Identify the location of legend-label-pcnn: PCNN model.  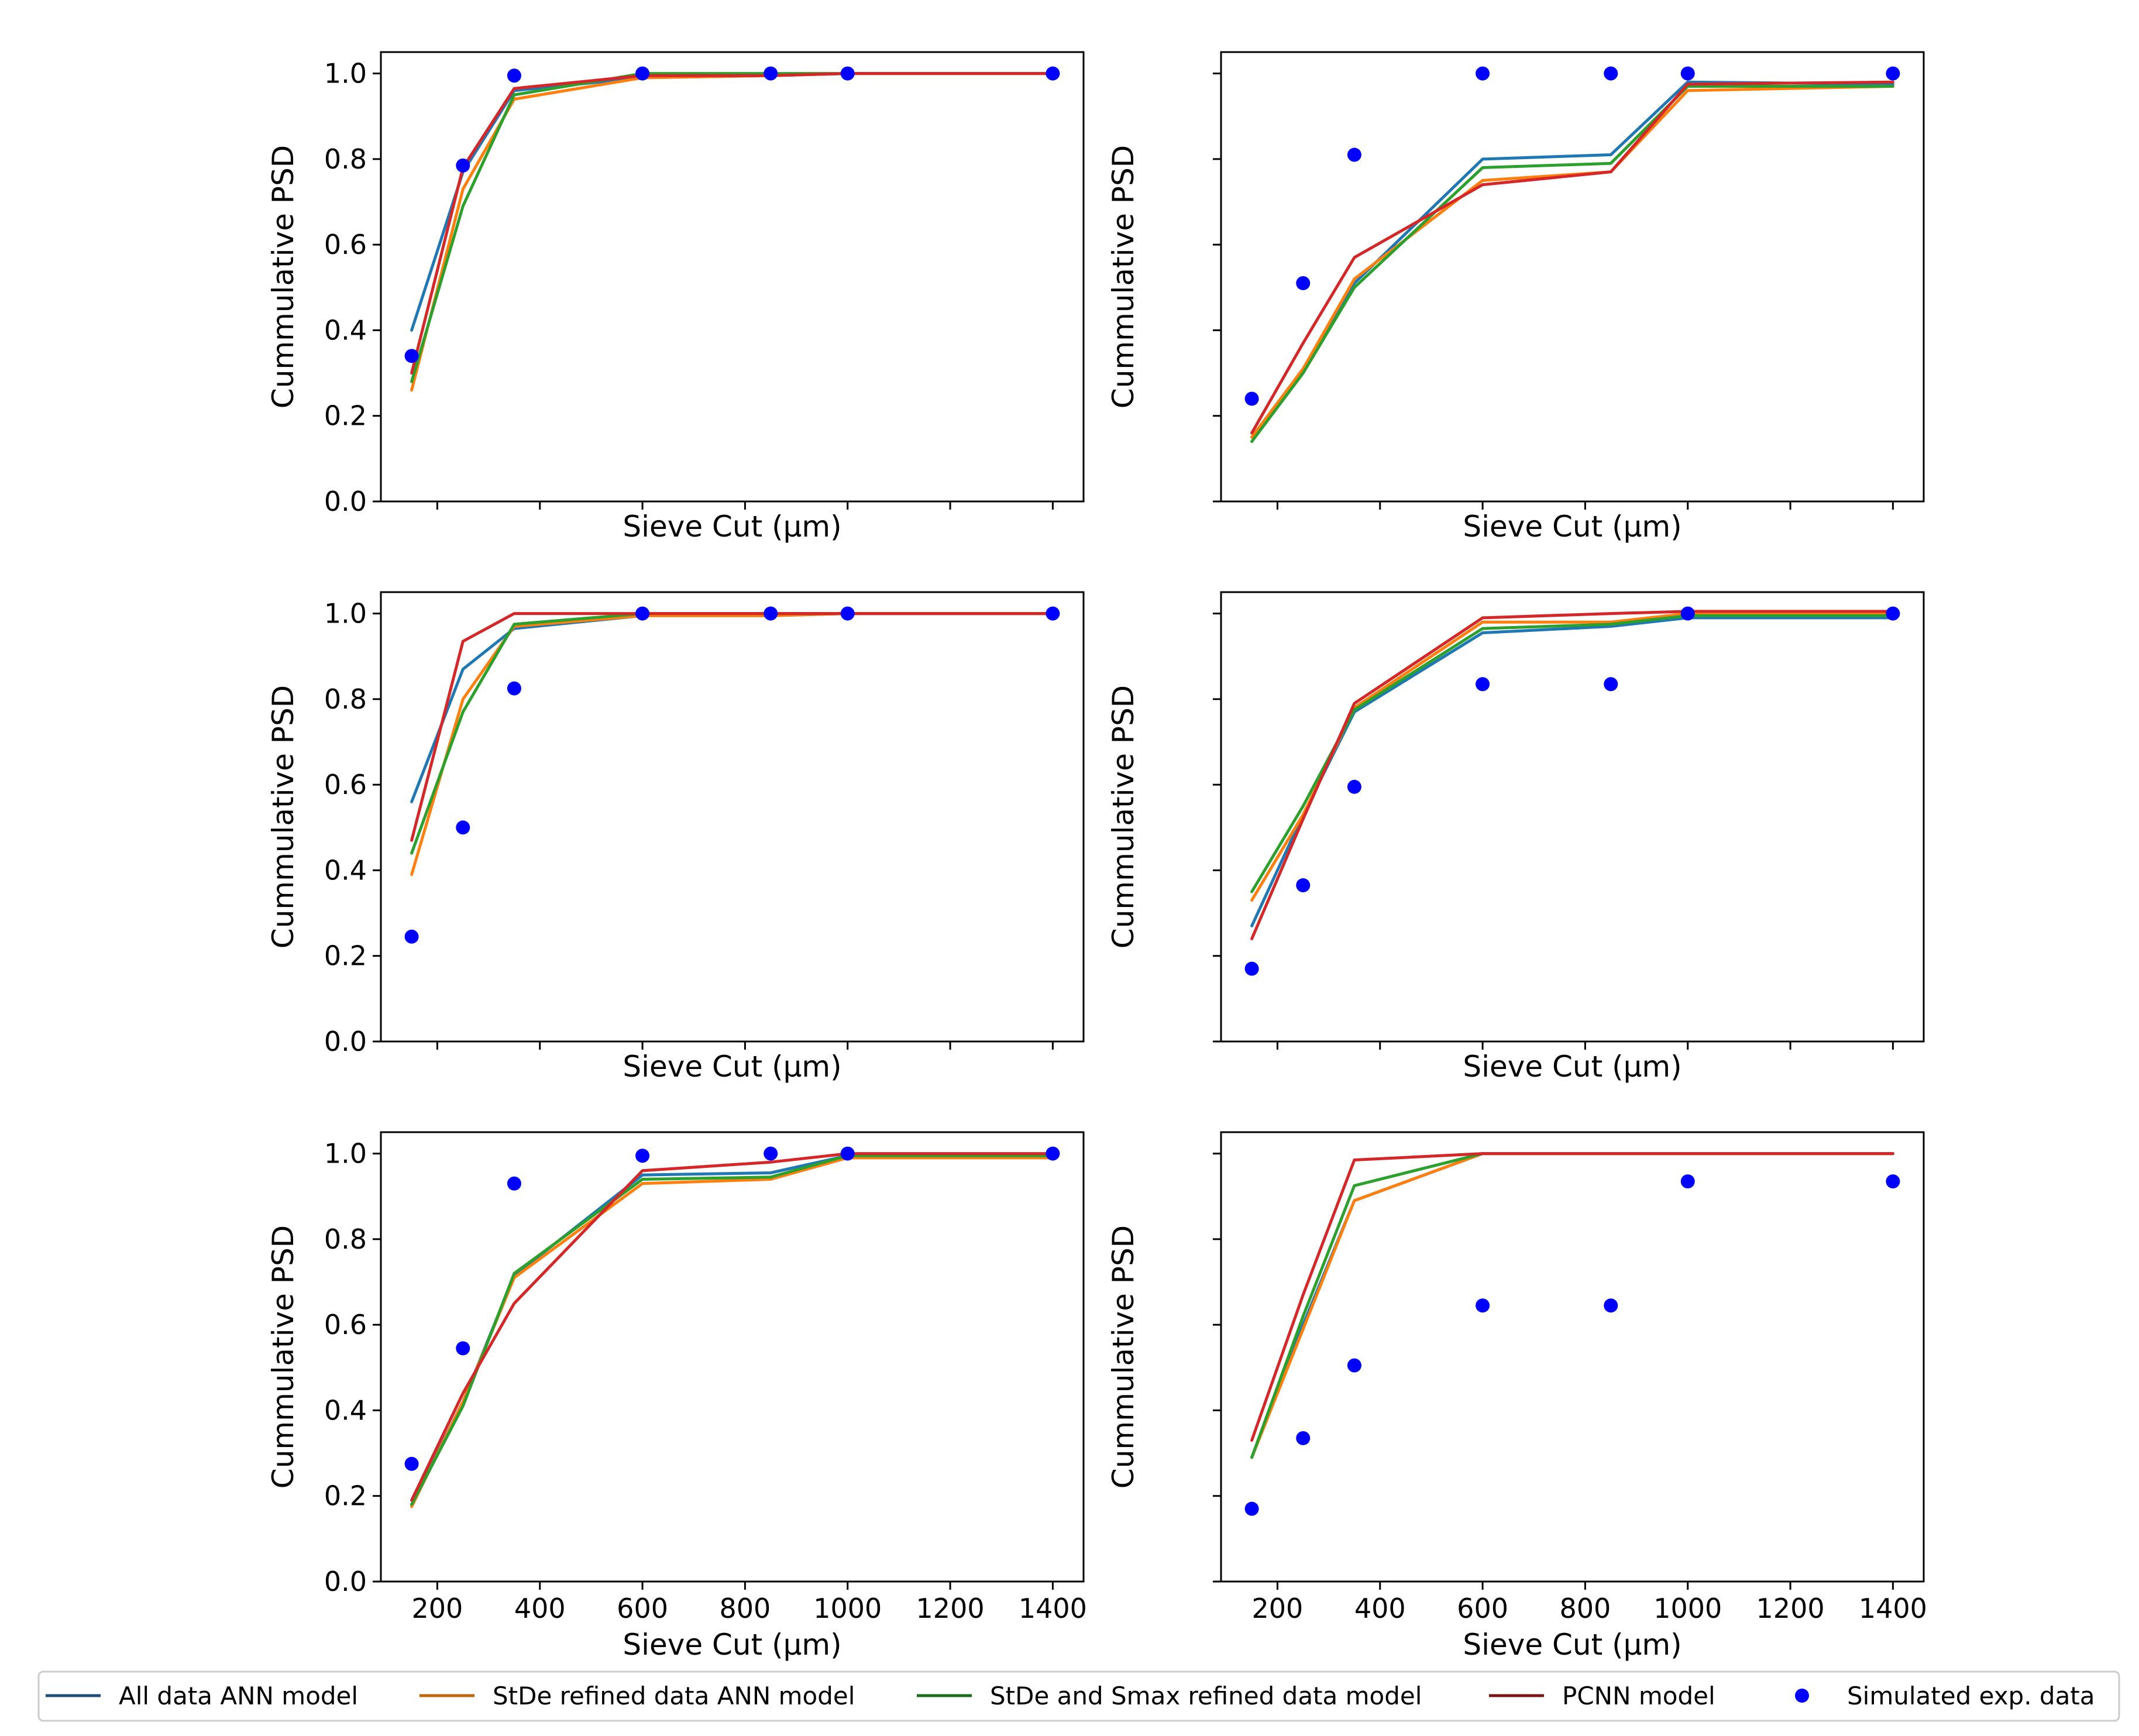
(1638, 1696).